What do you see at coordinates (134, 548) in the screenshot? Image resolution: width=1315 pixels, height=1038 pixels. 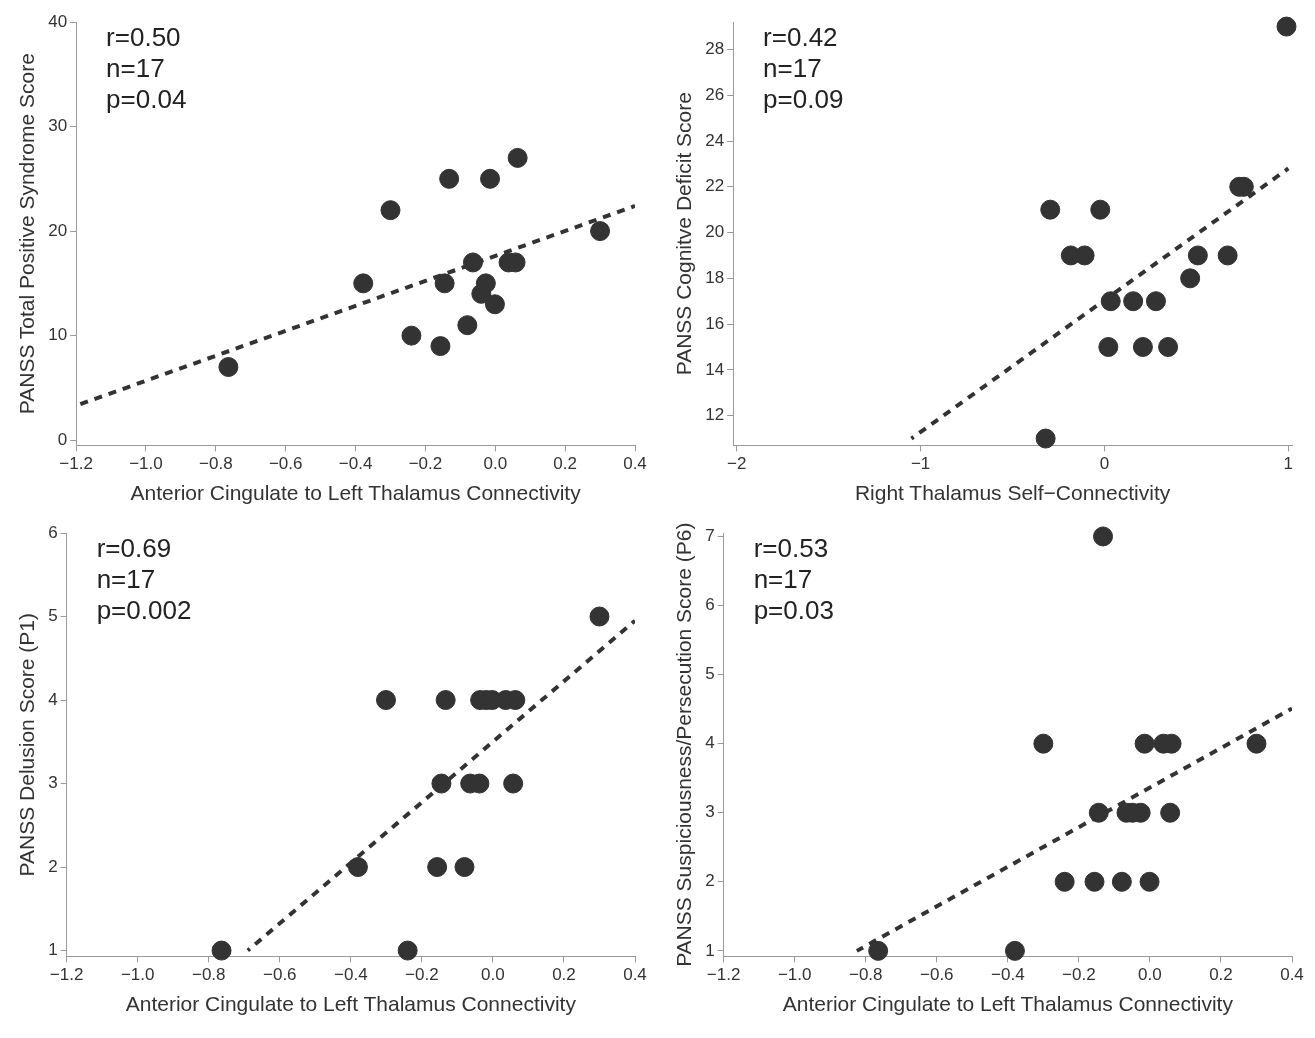 I see `annotation: r=0.69` at bounding box center [134, 548].